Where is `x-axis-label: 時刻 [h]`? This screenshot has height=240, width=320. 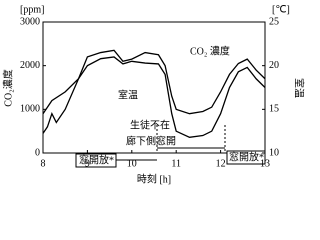 x-axis-label: 時刻 [h] is located at coordinates (154, 178).